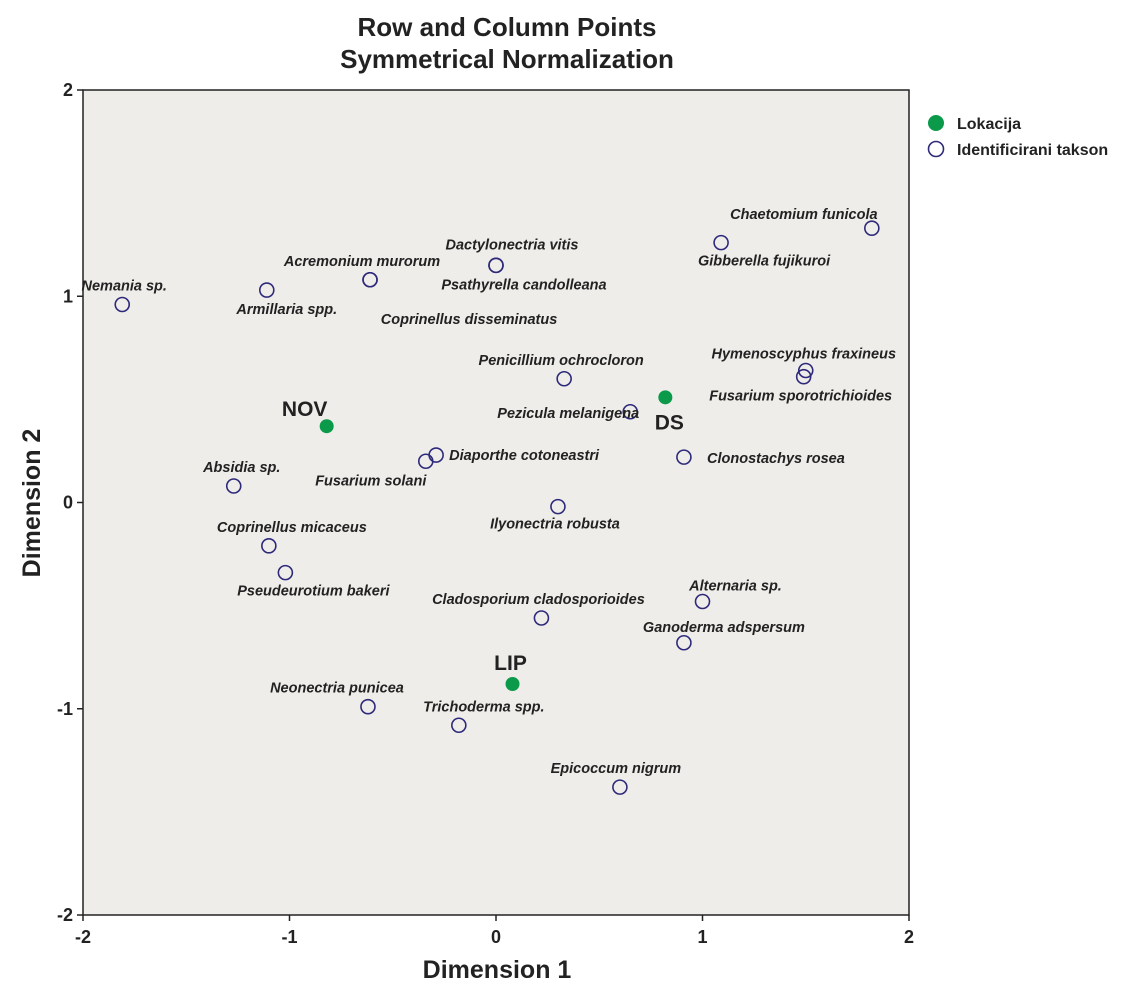 The height and width of the screenshot is (984, 1136). Describe the element at coordinates (872, 228) in the screenshot. I see `taxon-point-chaetomium-funicola` at that location.